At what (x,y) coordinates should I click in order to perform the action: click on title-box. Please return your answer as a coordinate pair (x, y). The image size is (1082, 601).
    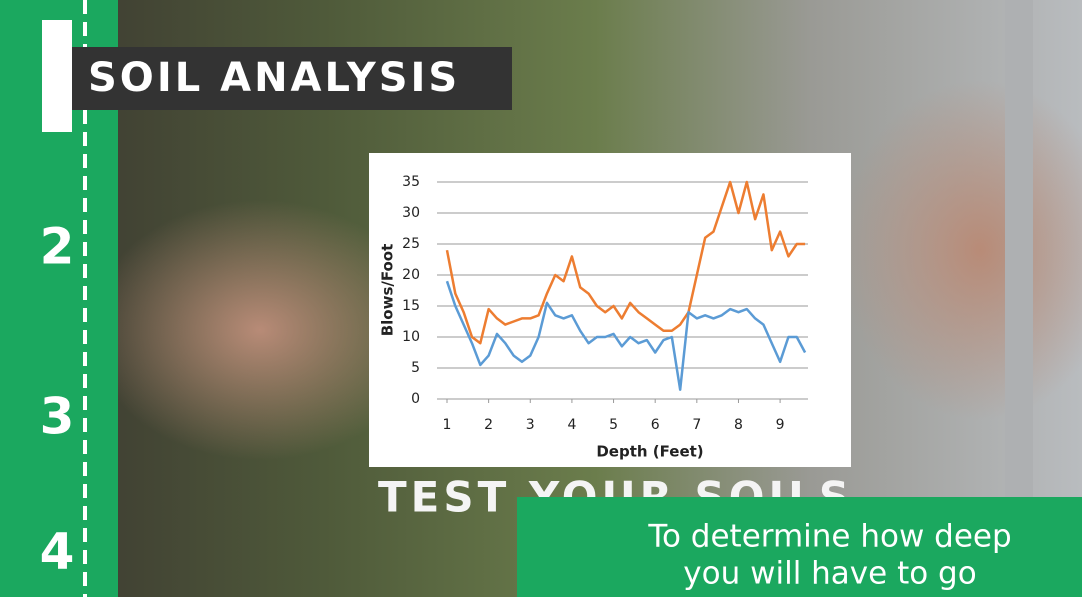
    Looking at the image, I should click on (292, 78).